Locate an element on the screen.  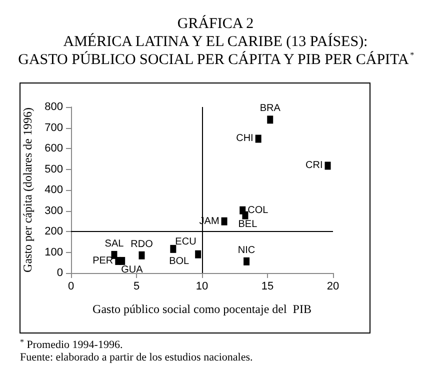
y-tick-label: 0 is located at coordinates (59, 273).